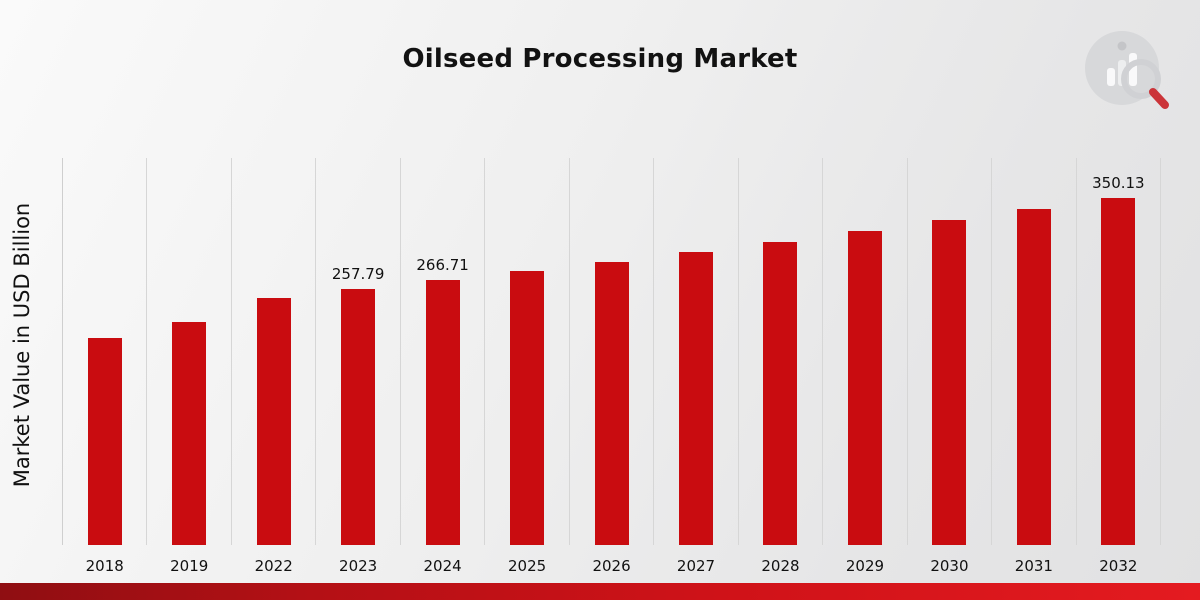 The image size is (1200, 600). I want to click on x-axis-tick-label: 2019, so click(189, 566).